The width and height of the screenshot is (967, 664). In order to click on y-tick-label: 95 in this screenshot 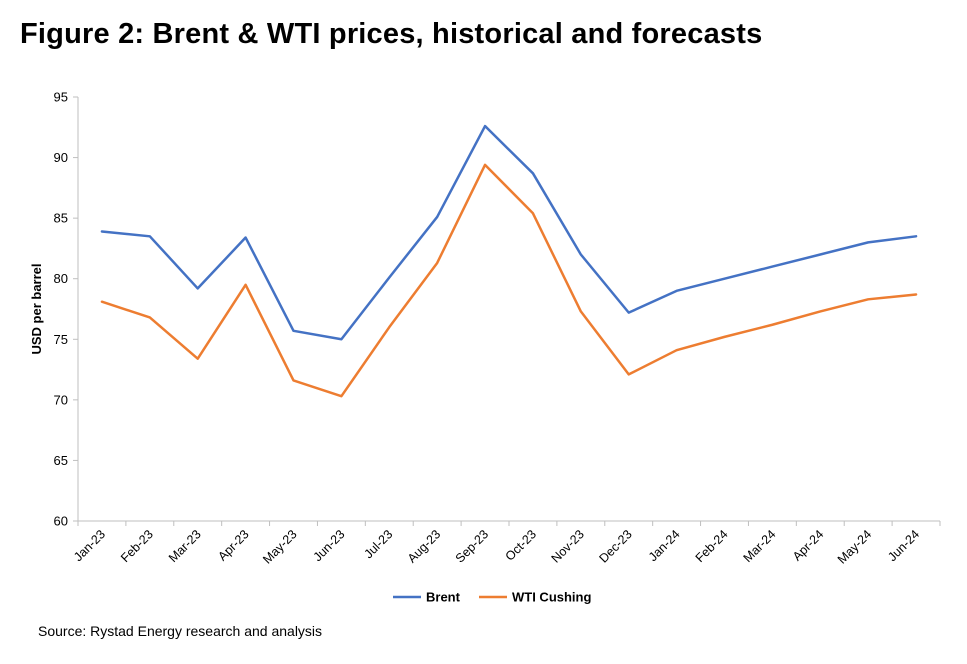, I will do `click(61, 97)`.